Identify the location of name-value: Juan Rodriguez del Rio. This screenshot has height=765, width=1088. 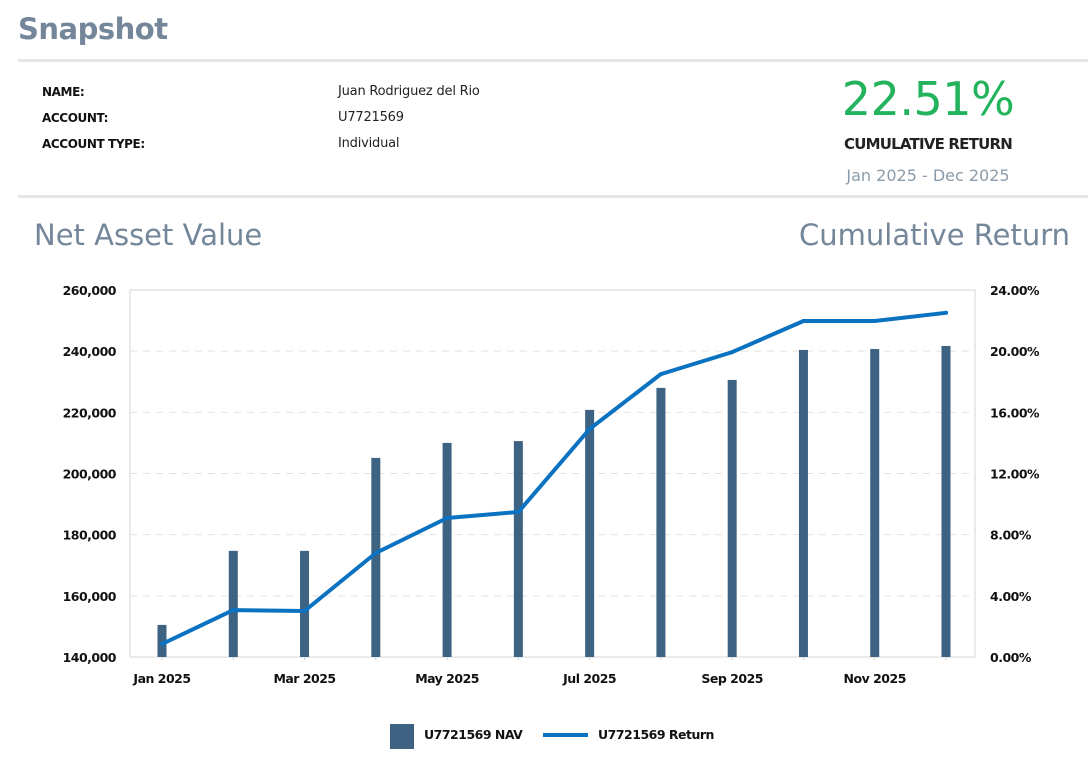
(409, 91).